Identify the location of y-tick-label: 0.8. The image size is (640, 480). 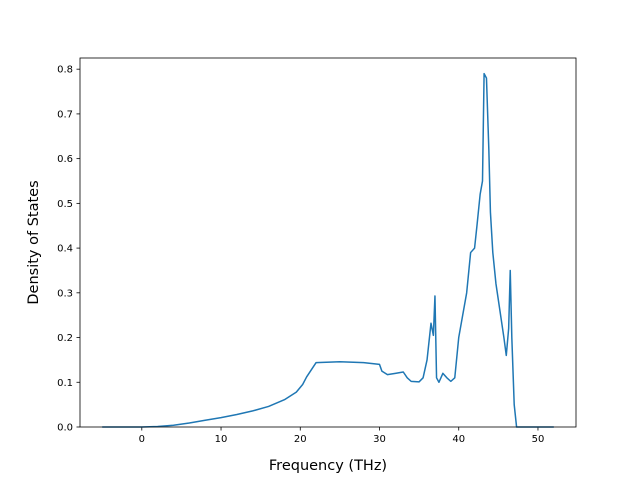
(65, 70).